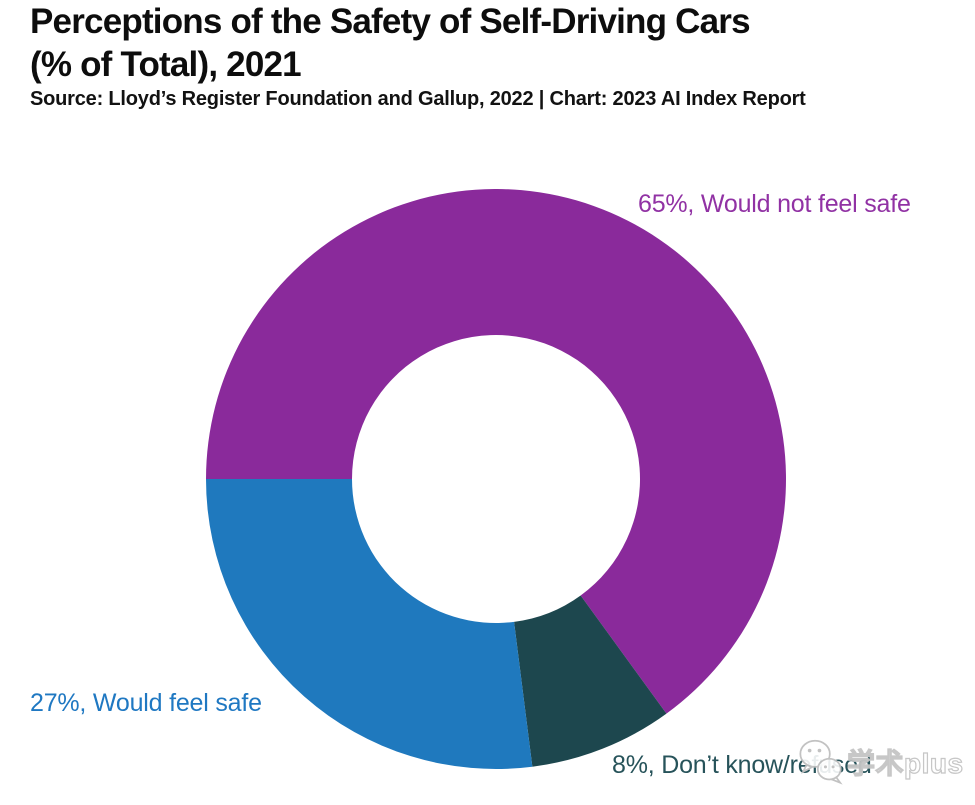  What do you see at coordinates (146, 703) in the screenshot?
I see `segment-label-would-feel-safe: 27%, Would feel safe` at bounding box center [146, 703].